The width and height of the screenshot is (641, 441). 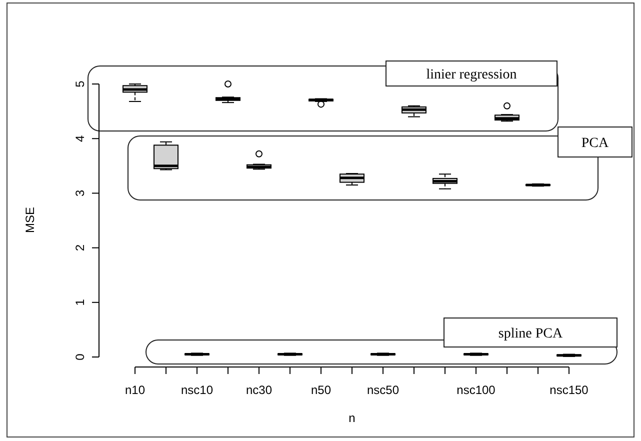 What do you see at coordinates (135, 389) in the screenshot?
I see `x-tick-label: n10` at bounding box center [135, 389].